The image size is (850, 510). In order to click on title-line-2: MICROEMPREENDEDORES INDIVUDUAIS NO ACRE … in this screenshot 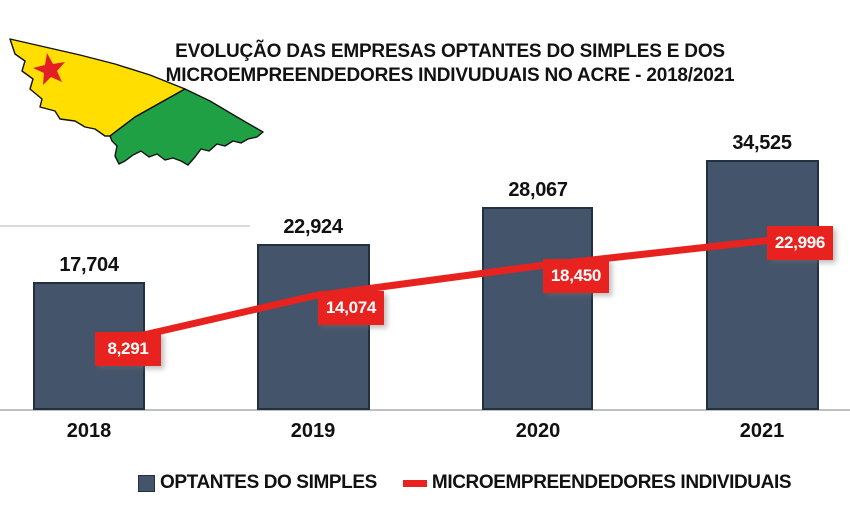, I will do `click(450, 75)`.